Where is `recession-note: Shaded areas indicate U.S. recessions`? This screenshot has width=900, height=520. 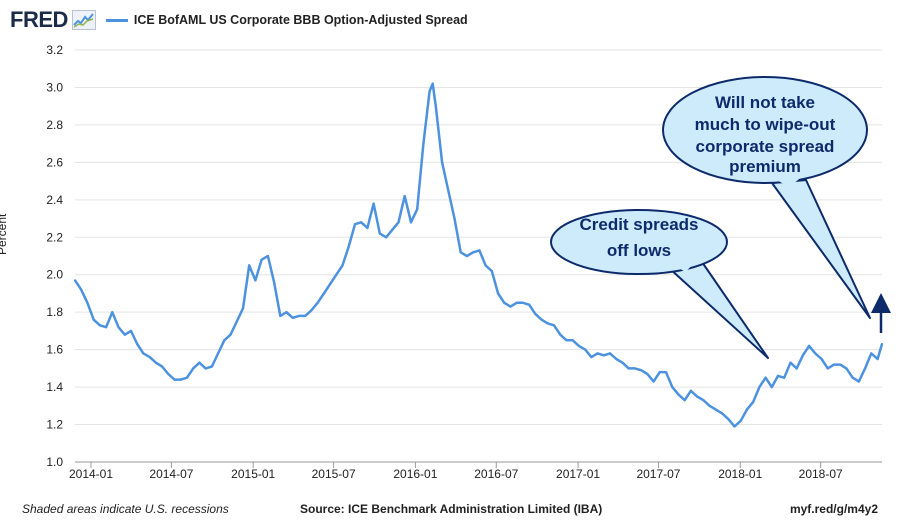
recession-note: Shaded areas indicate U.S. recessions is located at coordinates (125, 509).